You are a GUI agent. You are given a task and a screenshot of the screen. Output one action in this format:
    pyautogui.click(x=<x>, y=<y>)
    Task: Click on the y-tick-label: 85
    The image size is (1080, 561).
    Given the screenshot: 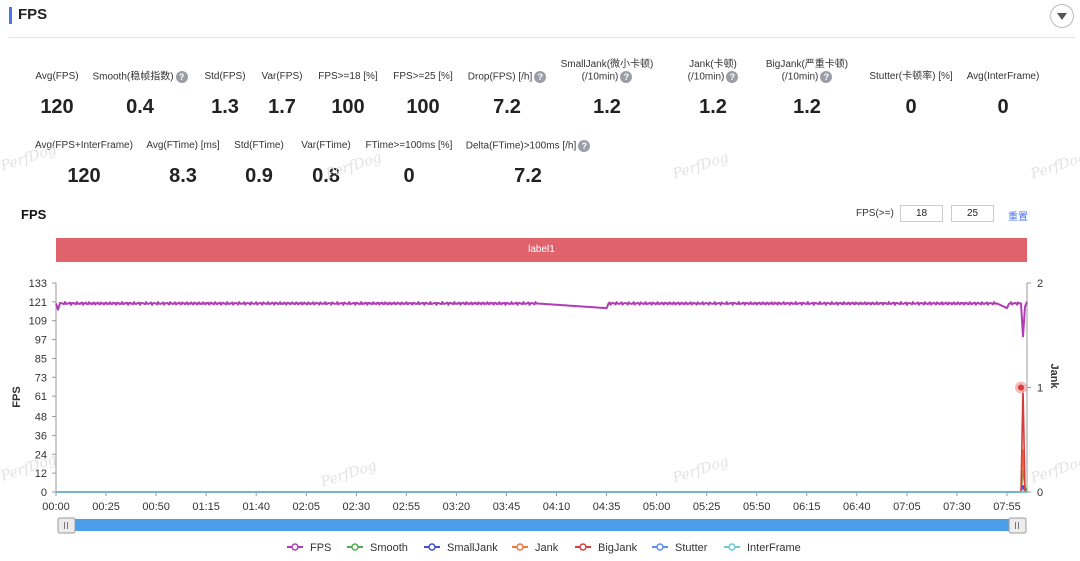 What is the action you would take?
    pyautogui.click(x=41, y=359)
    